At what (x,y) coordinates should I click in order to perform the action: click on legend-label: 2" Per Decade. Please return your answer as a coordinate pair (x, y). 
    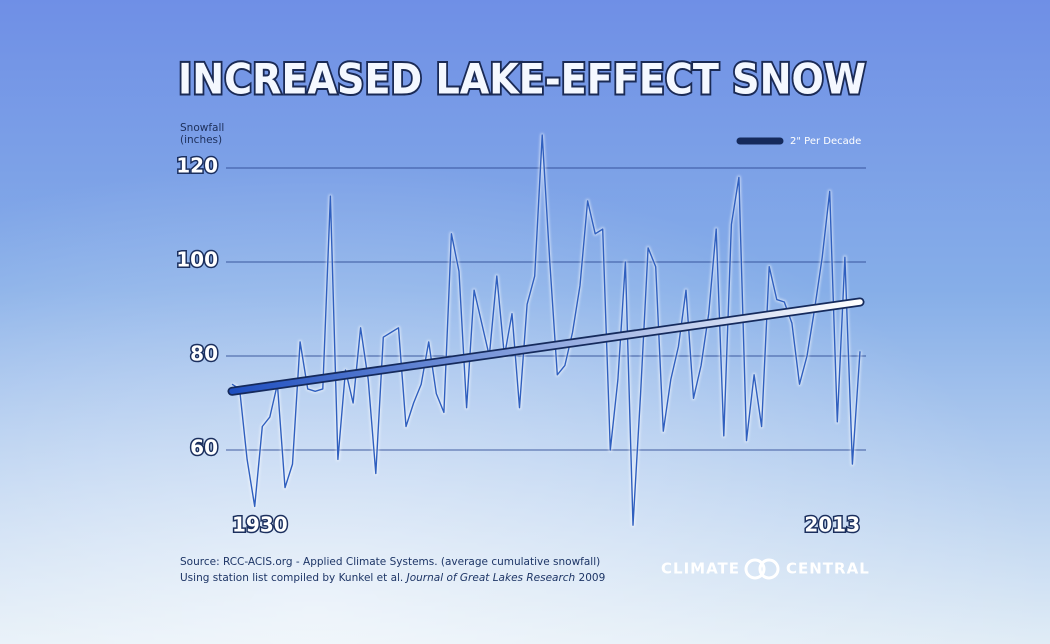
    Looking at the image, I should click on (825, 141).